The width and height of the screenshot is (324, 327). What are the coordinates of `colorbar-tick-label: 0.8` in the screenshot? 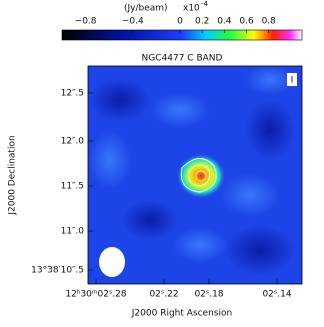 It's located at (269, 22).